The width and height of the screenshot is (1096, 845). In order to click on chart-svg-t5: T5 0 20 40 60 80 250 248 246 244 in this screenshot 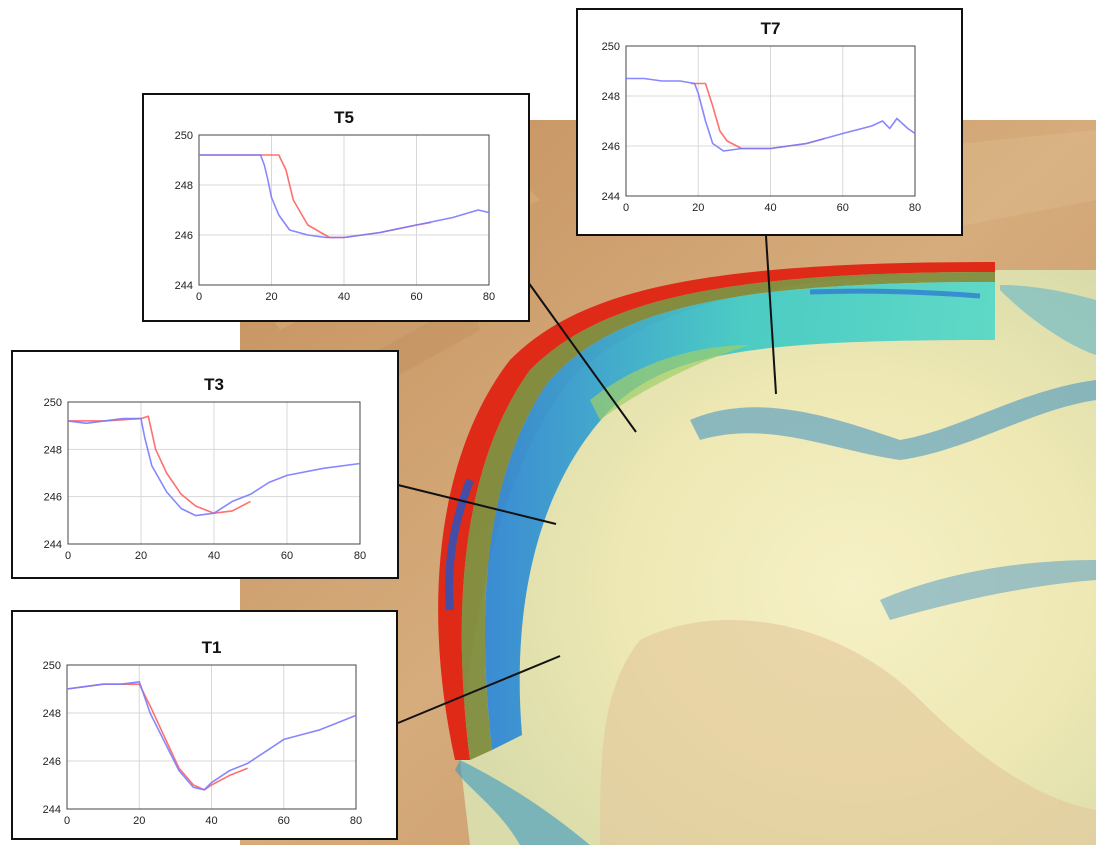, I will do `click(335, 205)`.